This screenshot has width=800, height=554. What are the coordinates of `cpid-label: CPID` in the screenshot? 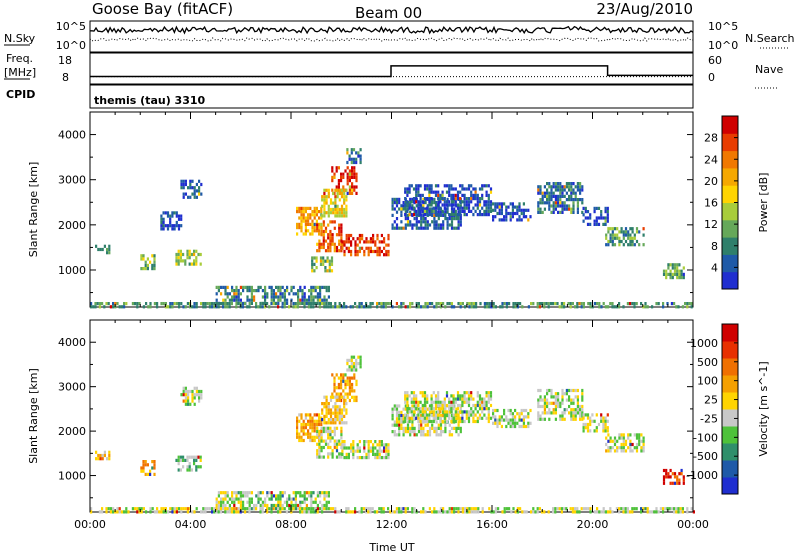 It's located at (20, 94).